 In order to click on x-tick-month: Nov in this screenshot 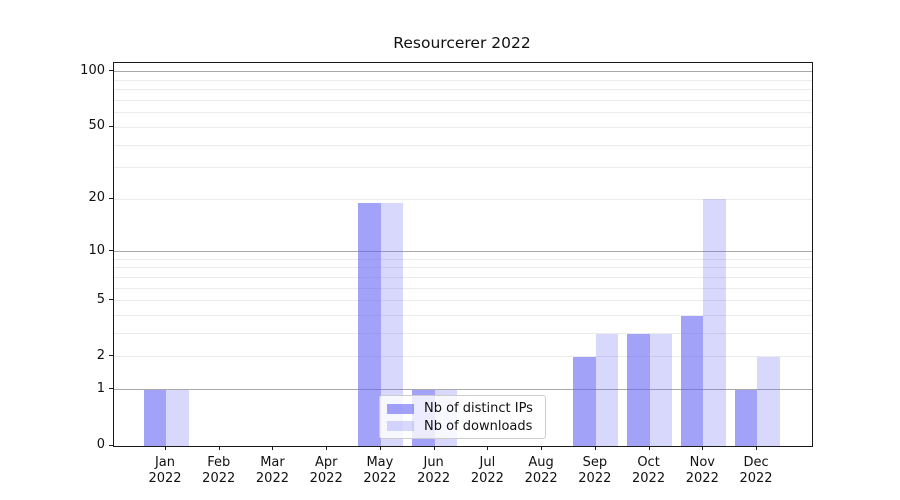, I will do `click(702, 462)`.